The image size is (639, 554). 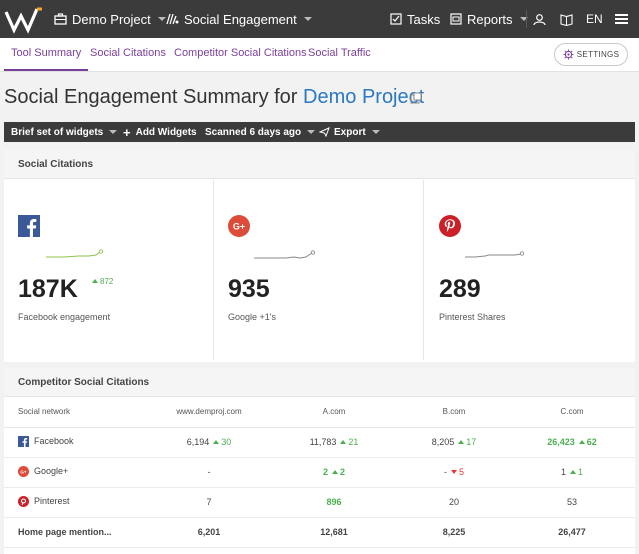 What do you see at coordinates (339, 53) in the screenshot?
I see `tab-social-traffic: Social Traffic` at bounding box center [339, 53].